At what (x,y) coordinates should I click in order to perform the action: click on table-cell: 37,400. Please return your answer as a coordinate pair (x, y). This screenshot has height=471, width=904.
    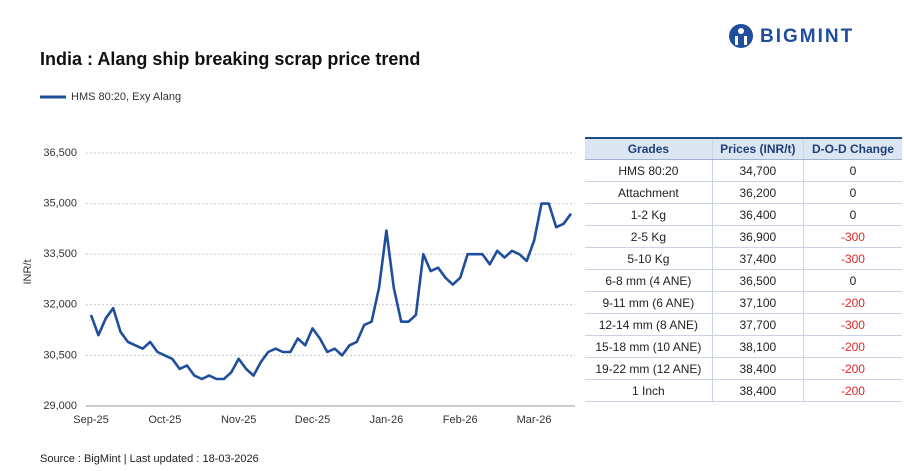
    Looking at the image, I should click on (757, 258).